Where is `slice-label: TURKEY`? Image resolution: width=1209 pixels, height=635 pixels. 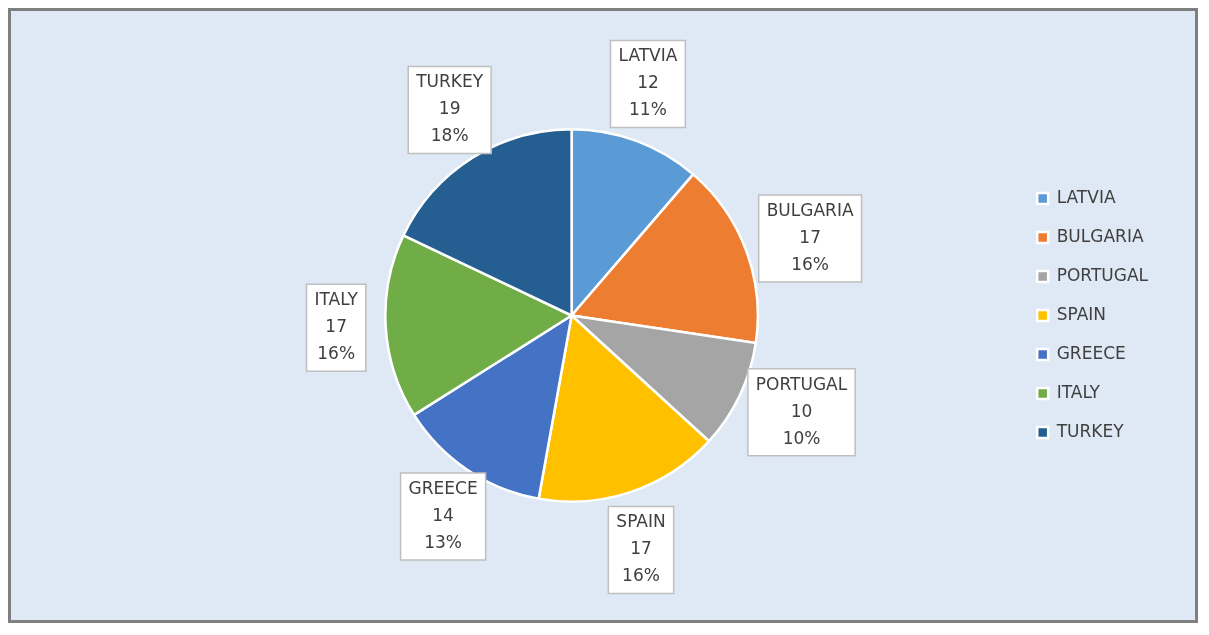
slice-label: TURKEY is located at coordinates (449, 81).